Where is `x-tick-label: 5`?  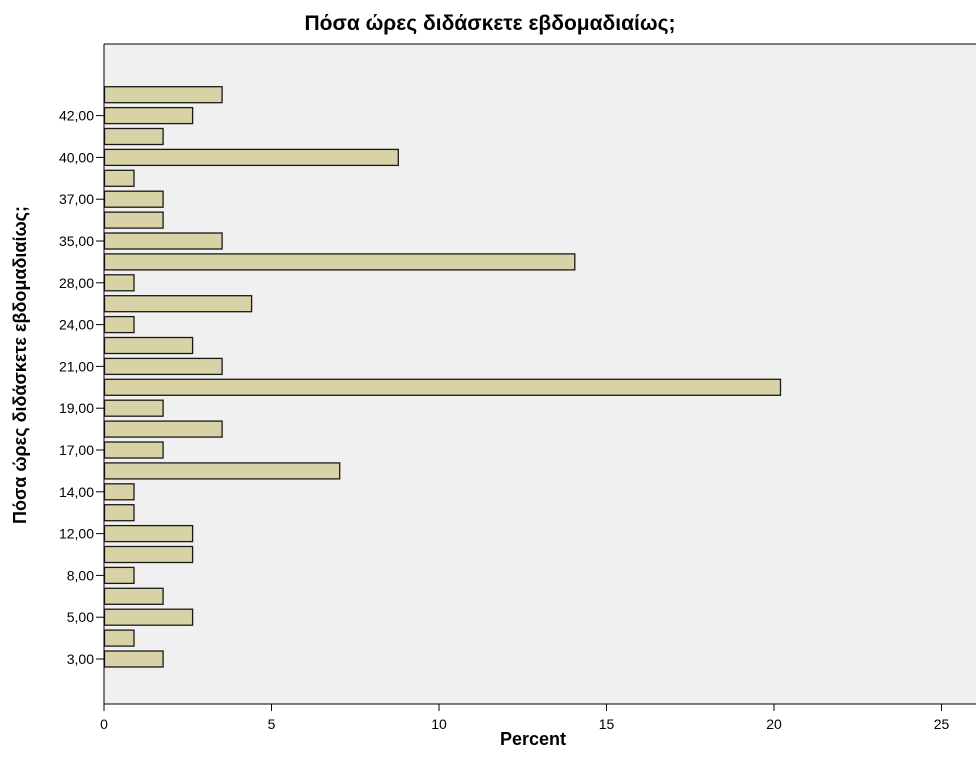
x-tick-label: 5 is located at coordinates (272, 724).